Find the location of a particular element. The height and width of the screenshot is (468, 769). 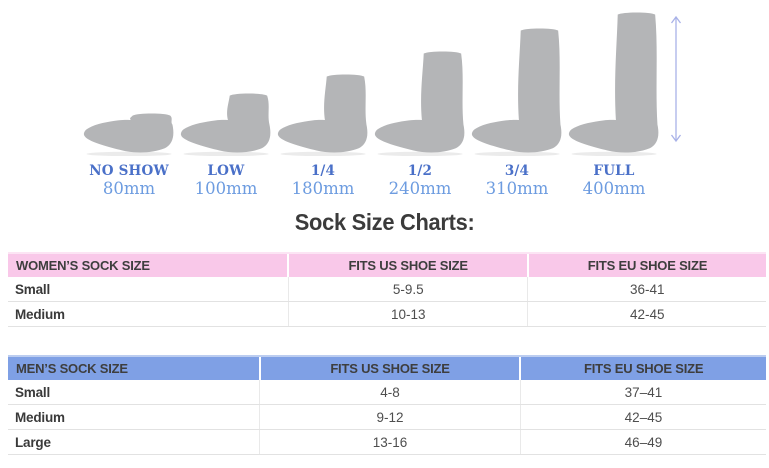

sock-style-label: 1/4 is located at coordinates (323, 171).